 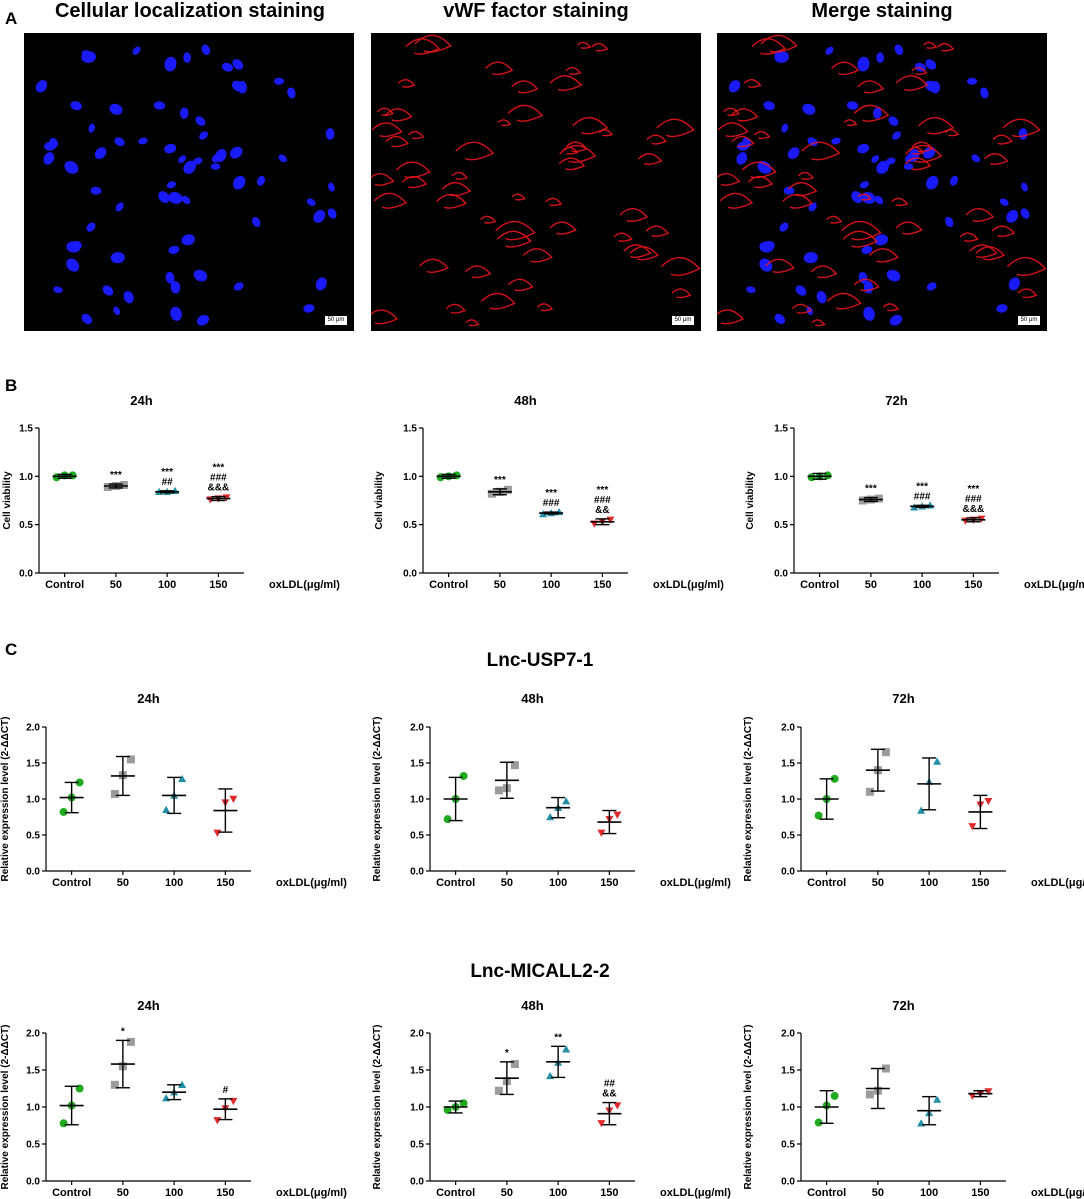 What do you see at coordinates (417, 1034) in the screenshot?
I see `y-tick-label: 2.0` at bounding box center [417, 1034].